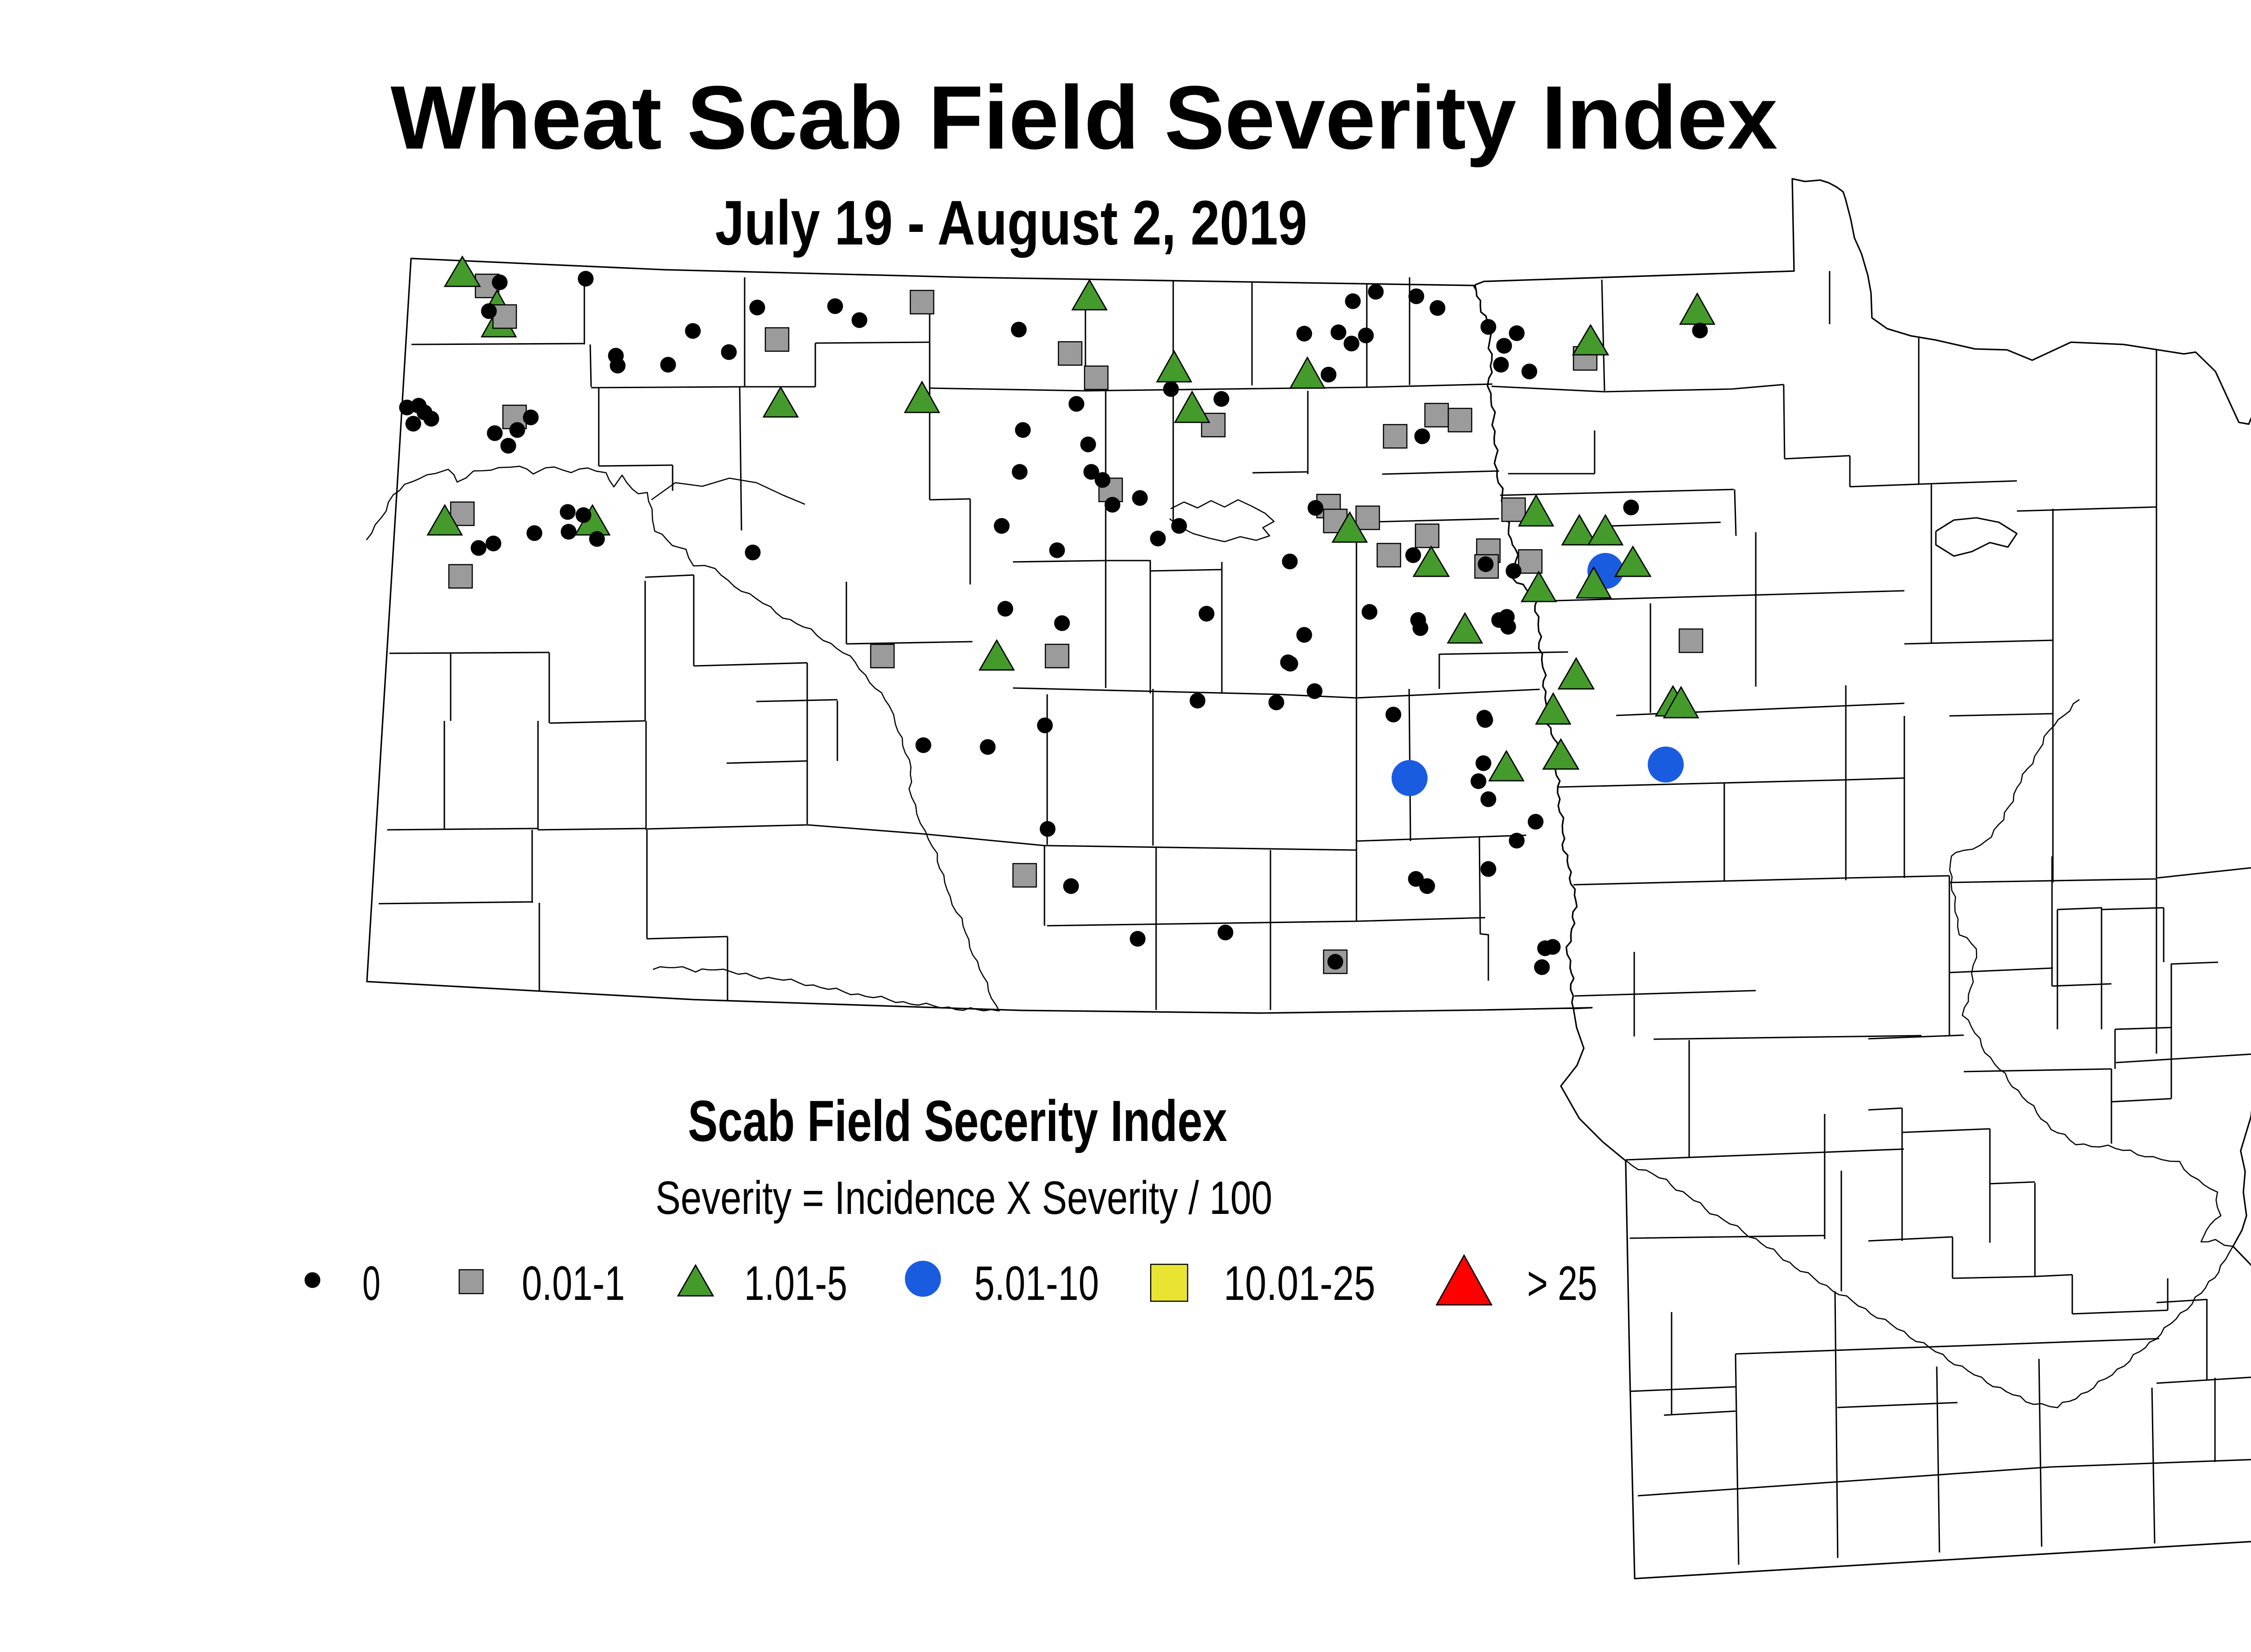 This screenshot has height=1652, width=2251. Describe the element at coordinates (1299, 1283) in the screenshot. I see `svg-text: 10.01-25` at that location.